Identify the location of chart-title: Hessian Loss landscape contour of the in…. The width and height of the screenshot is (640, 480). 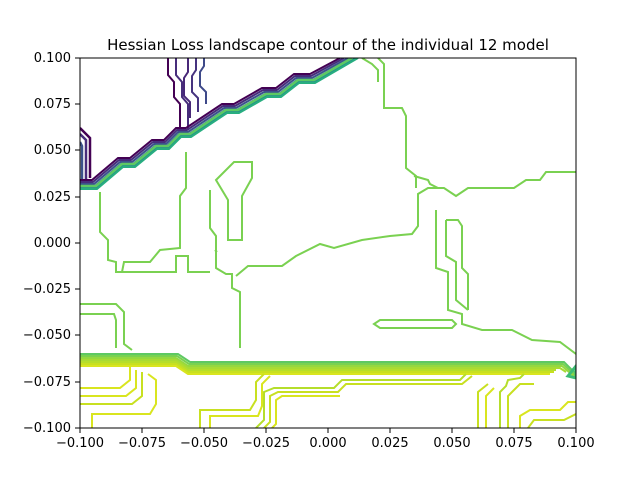
(328, 45).